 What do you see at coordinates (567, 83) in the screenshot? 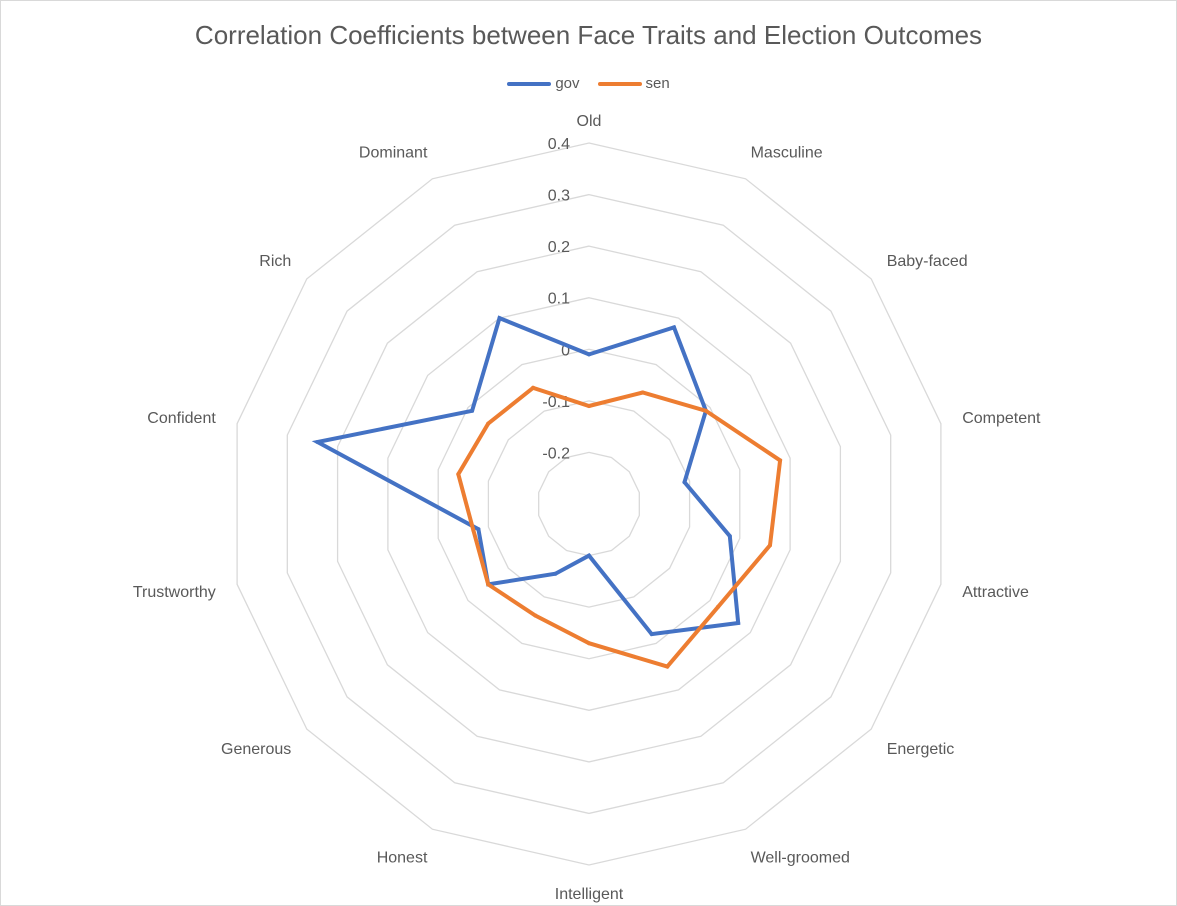
I see `legend-label-gov: gov` at bounding box center [567, 83].